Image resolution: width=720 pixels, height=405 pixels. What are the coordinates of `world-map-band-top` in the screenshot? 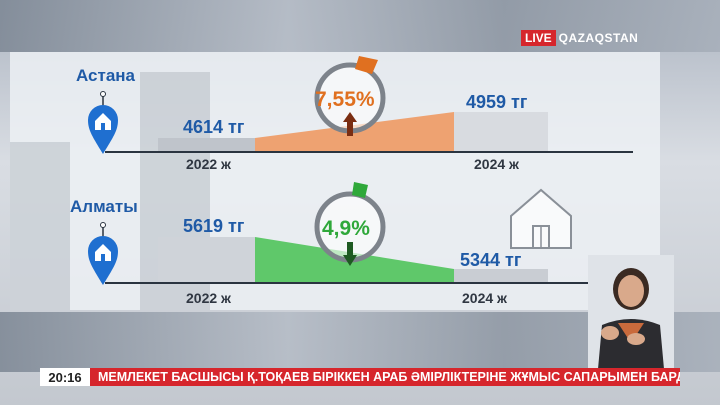 It's located at (360, 26).